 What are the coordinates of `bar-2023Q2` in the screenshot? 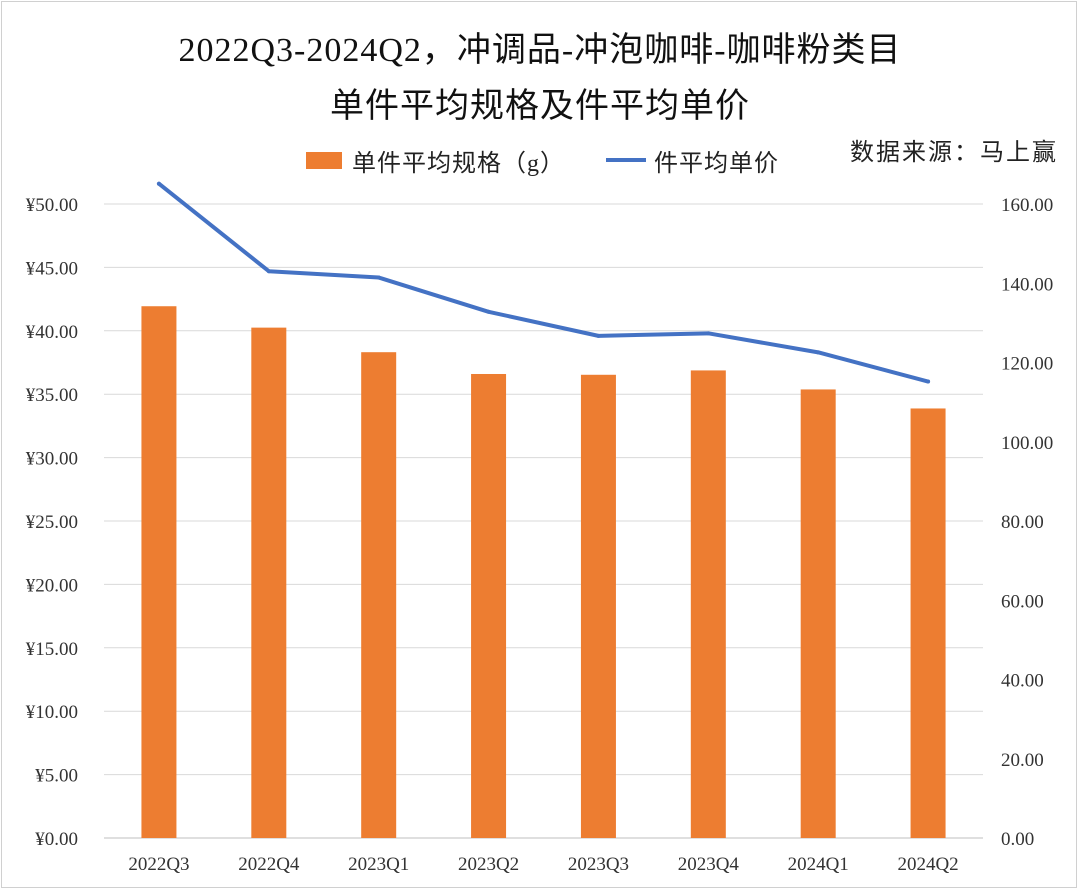 It's located at (489, 605).